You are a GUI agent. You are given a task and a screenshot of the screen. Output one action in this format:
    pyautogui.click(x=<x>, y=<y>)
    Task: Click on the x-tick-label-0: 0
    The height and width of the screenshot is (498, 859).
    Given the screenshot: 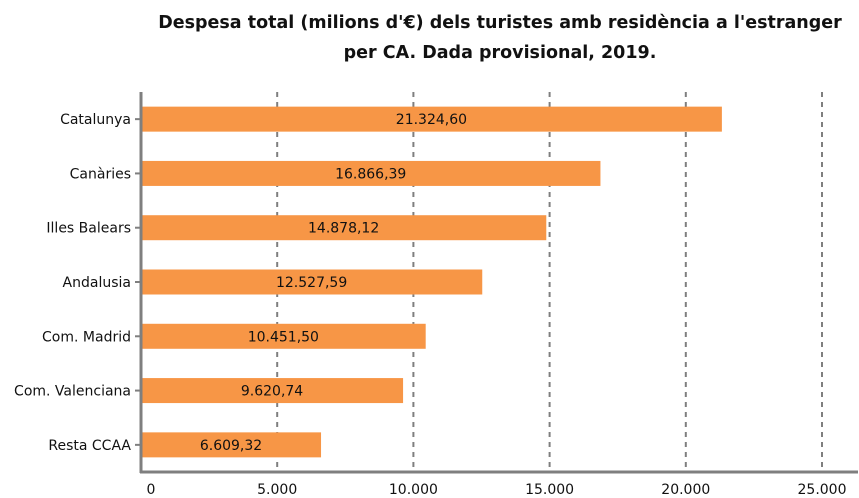 What is the action you would take?
    pyautogui.click(x=151, y=490)
    